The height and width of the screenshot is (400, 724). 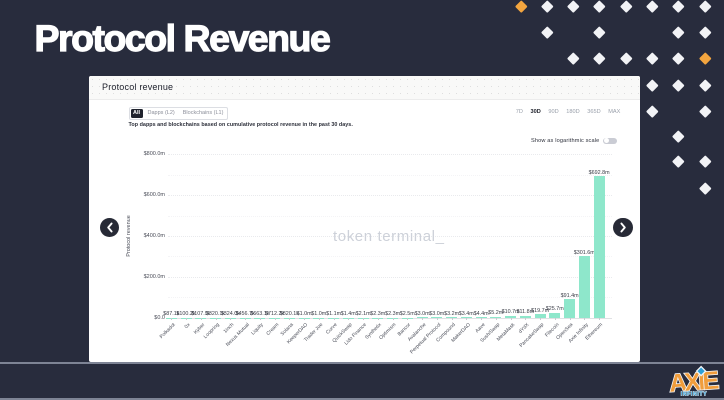 I want to click on svg-text: INFINITY, so click(x=694, y=395).